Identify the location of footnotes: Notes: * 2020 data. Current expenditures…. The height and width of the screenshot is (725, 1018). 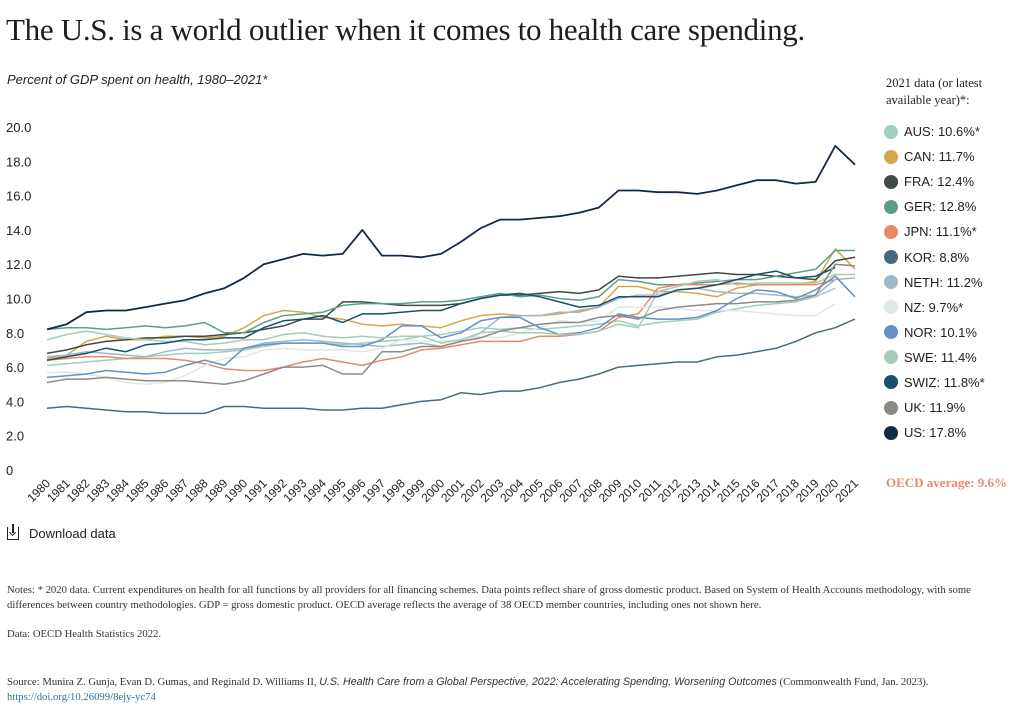
(489, 597).